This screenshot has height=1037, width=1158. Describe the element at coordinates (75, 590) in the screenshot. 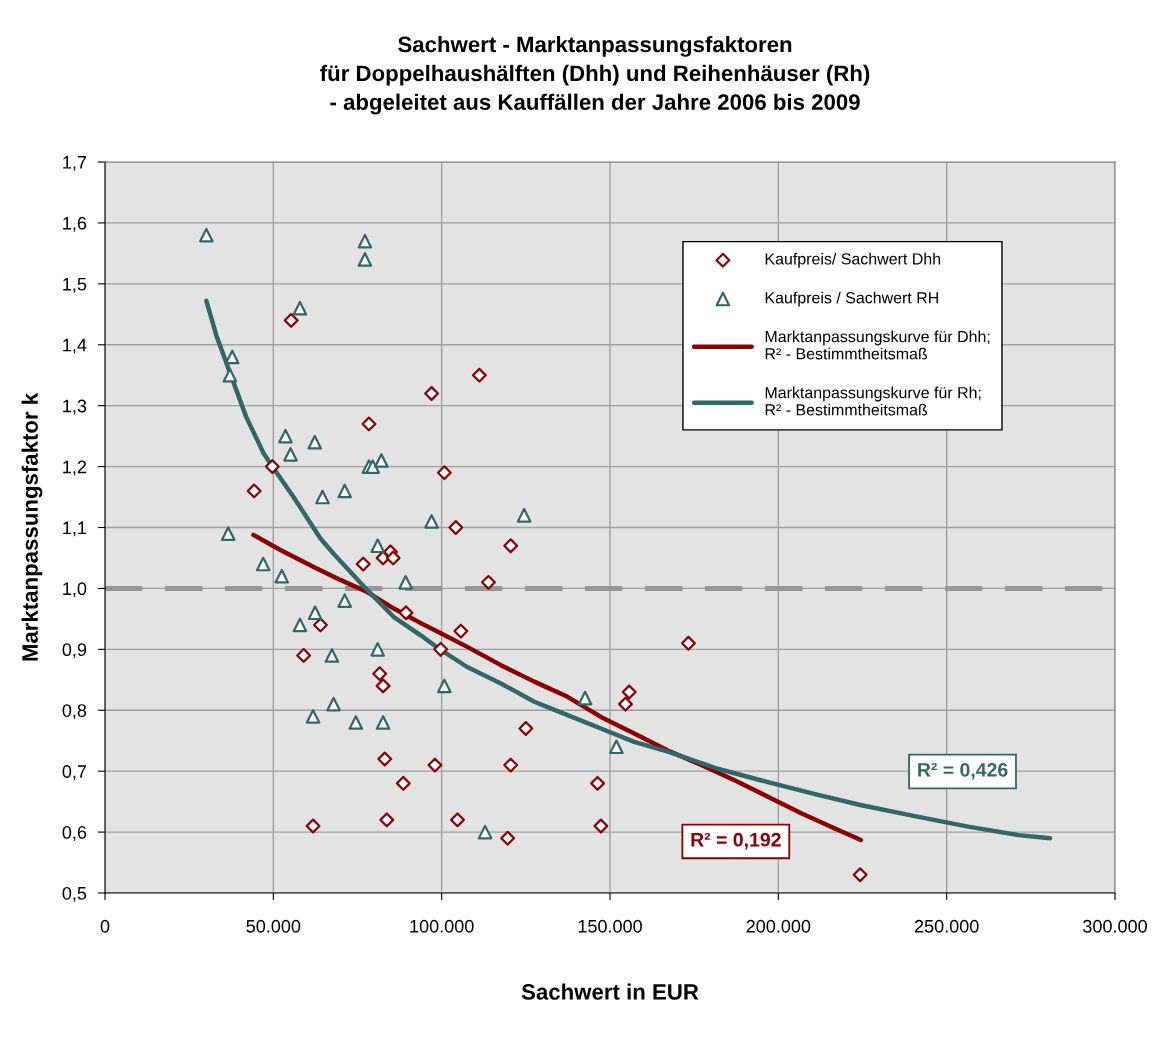

I see `y-tick-label: 1,0` at that location.